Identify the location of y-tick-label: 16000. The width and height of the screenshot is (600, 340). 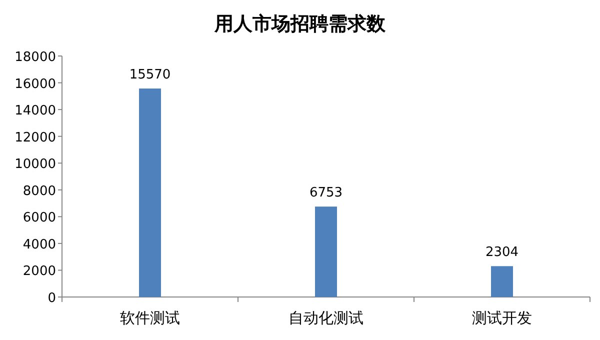
(35, 84).